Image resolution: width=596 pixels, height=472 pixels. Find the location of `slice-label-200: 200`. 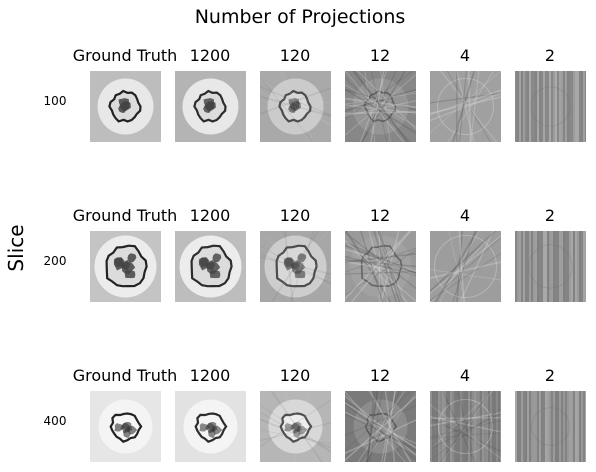

slice-label-200: 200 is located at coordinates (55, 261).